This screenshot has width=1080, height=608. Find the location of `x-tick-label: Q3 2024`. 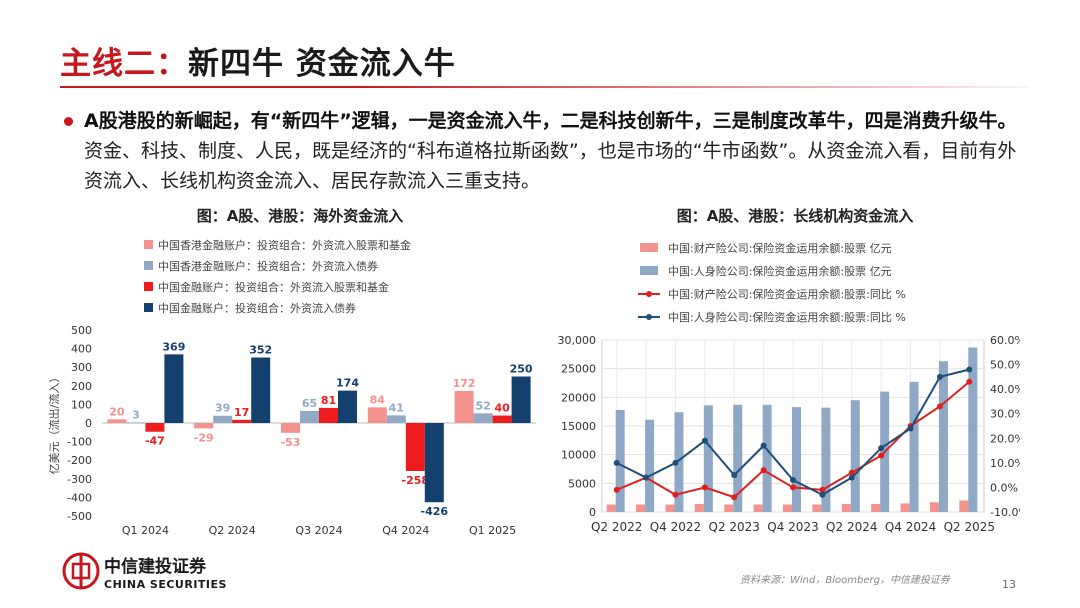

x-tick-label: Q3 2024 is located at coordinates (318, 530).